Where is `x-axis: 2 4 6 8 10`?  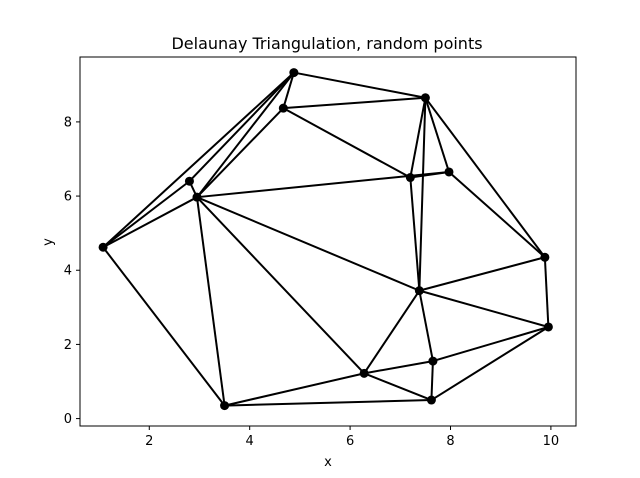
x-axis: 2 4 6 8 10 is located at coordinates (352, 437).